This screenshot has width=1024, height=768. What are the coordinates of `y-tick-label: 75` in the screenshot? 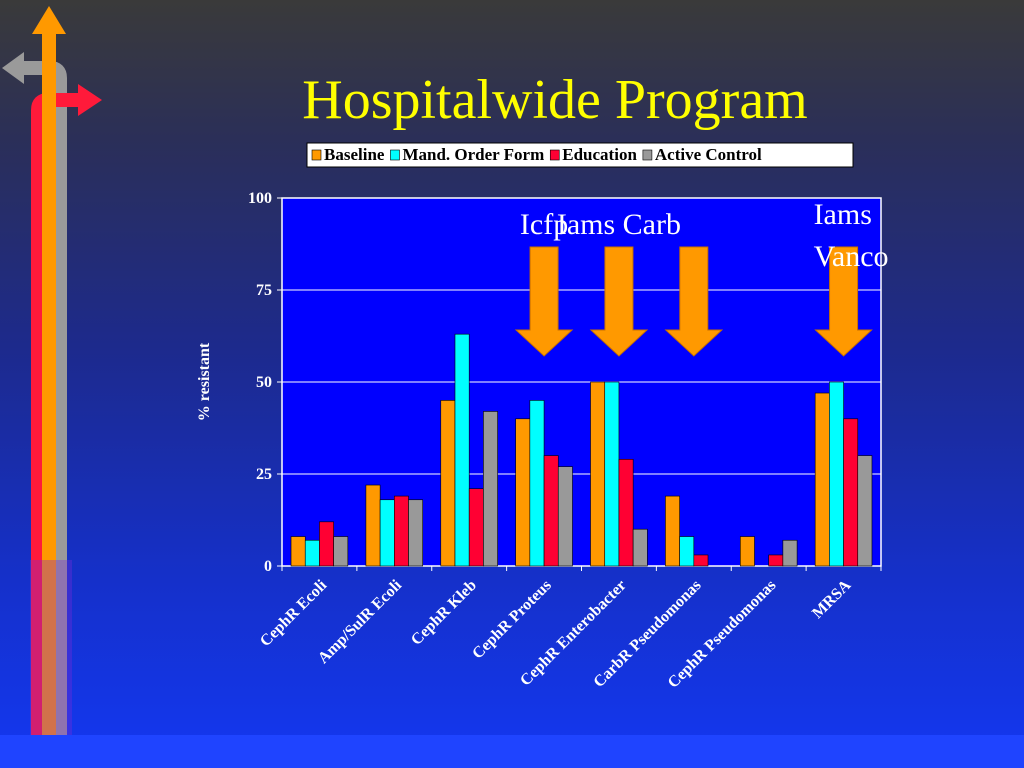 It's located at (264, 290).